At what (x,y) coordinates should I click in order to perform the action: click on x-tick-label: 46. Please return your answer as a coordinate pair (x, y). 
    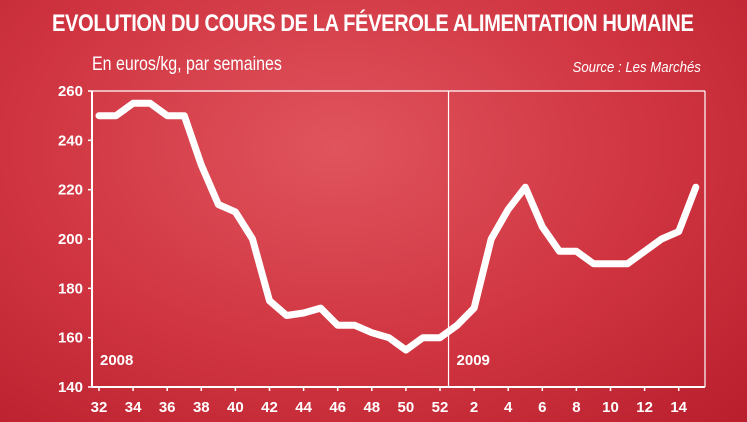
    Looking at the image, I should click on (337, 407).